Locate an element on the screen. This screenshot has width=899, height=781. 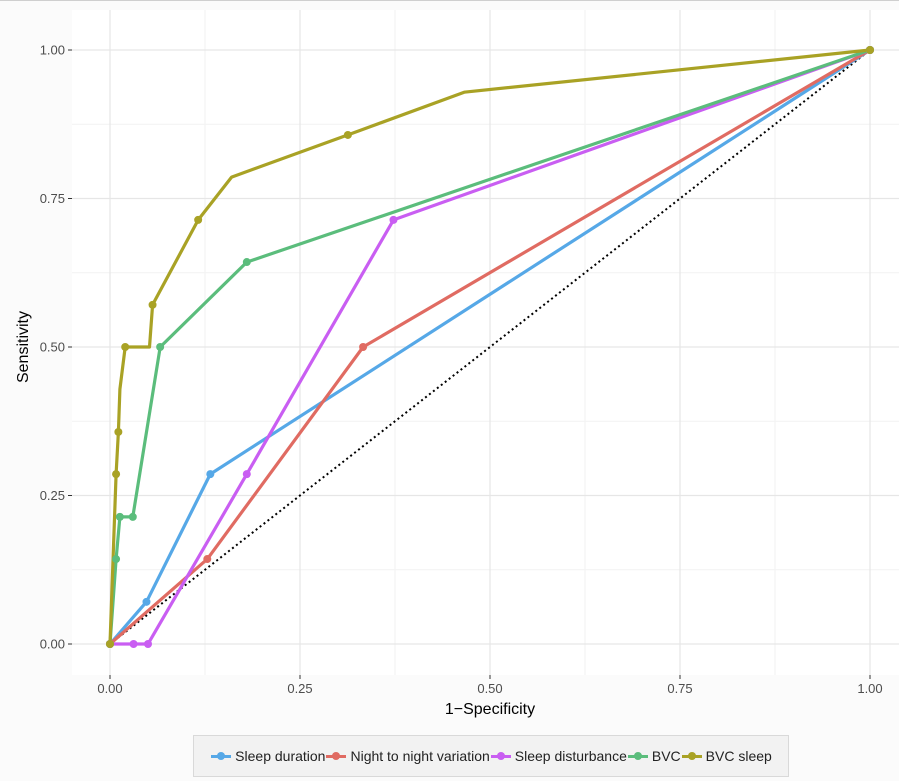
y-tick-labels: 0.00 0.25 0.50 0.75 1.00 is located at coordinates (56, 347).